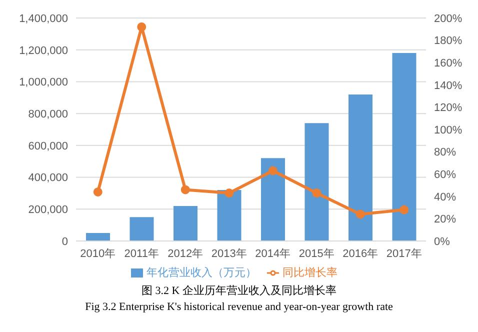 The image size is (478, 332). Describe the element at coordinates (186, 254) in the screenshot. I see `x-tick-label: 2012年` at that location.